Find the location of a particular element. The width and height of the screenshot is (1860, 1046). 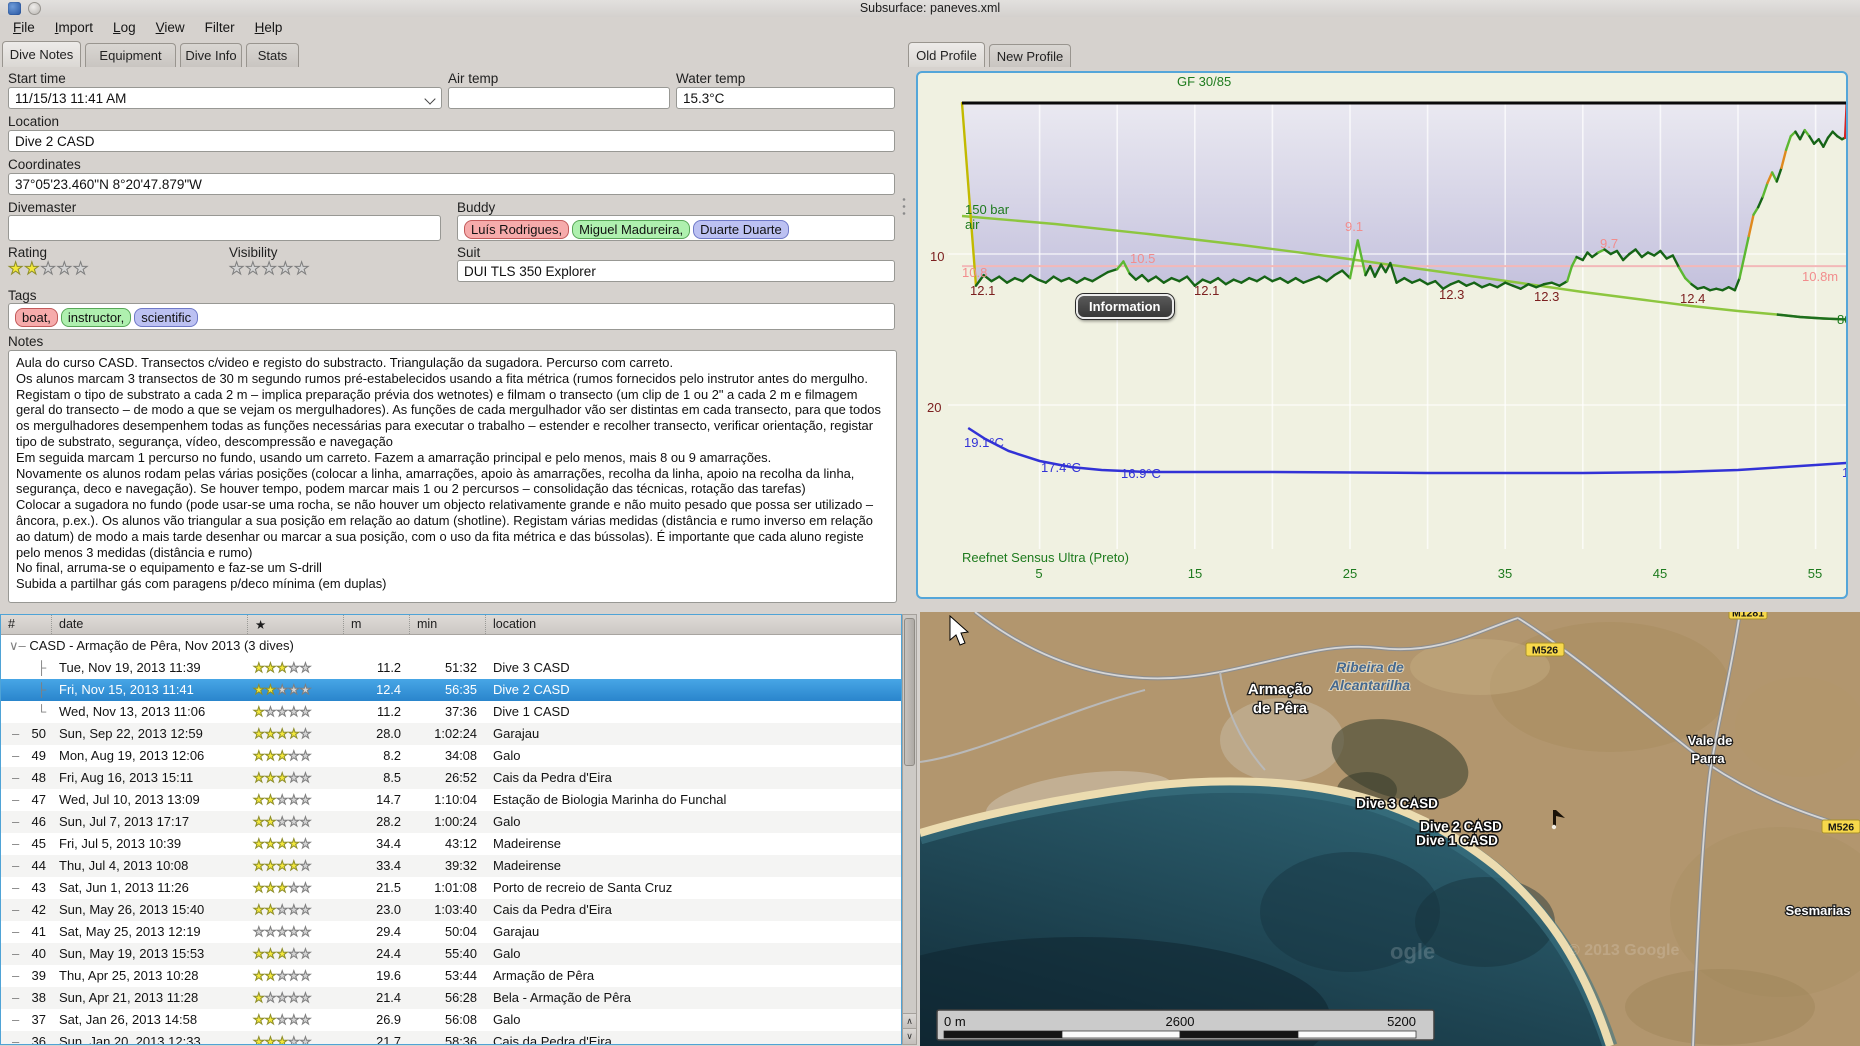

tag-pill: Duarte Duarte is located at coordinates (741, 229).